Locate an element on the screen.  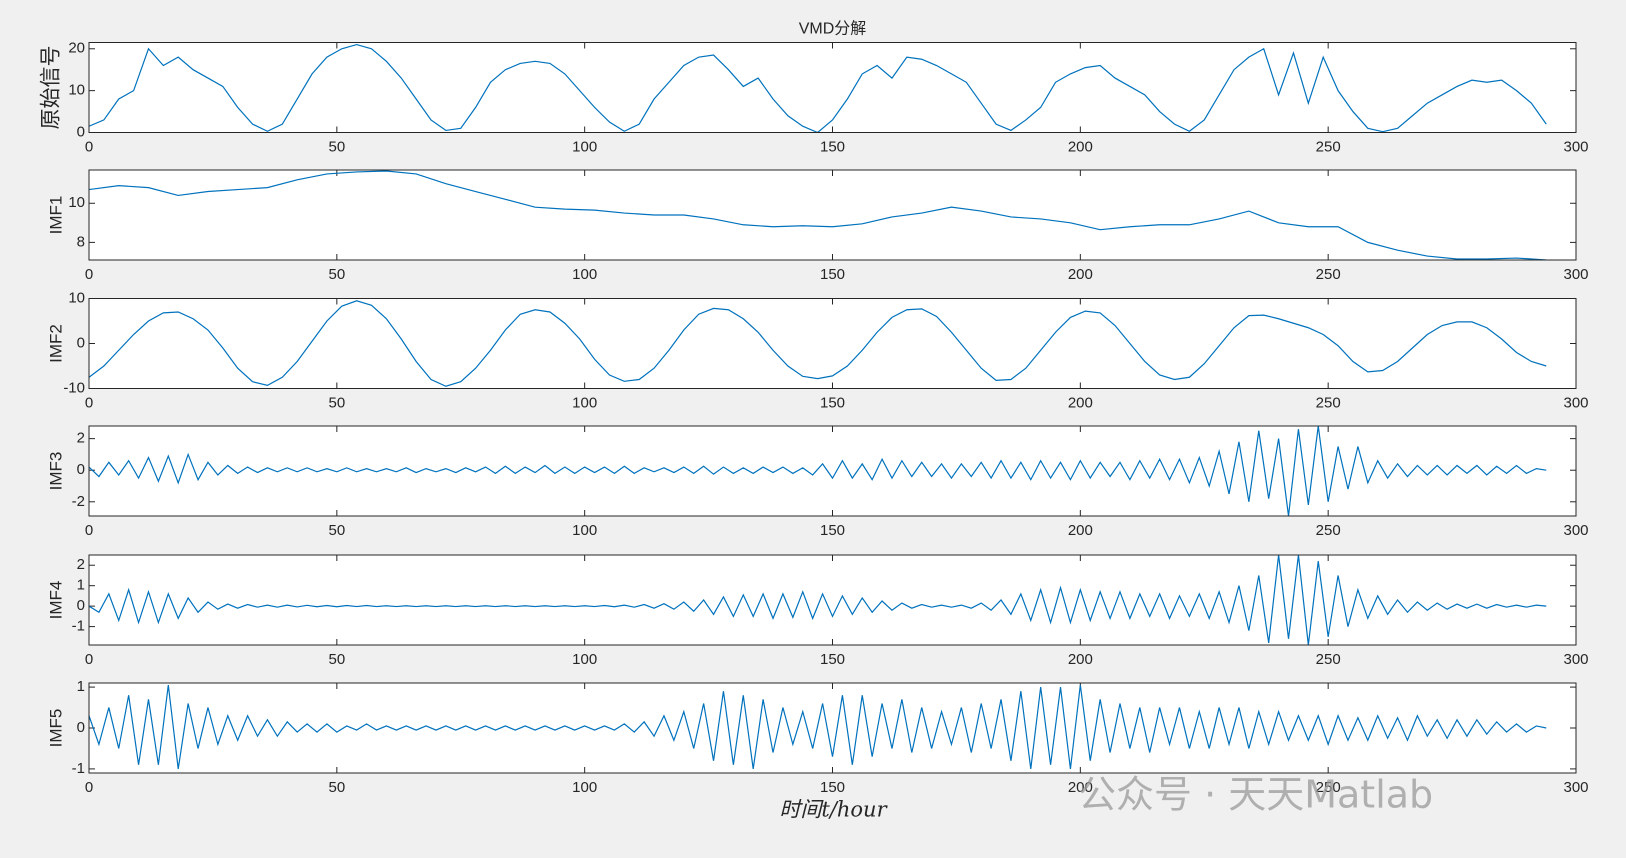
y-tick-label: -10 is located at coordinates (74, 387).